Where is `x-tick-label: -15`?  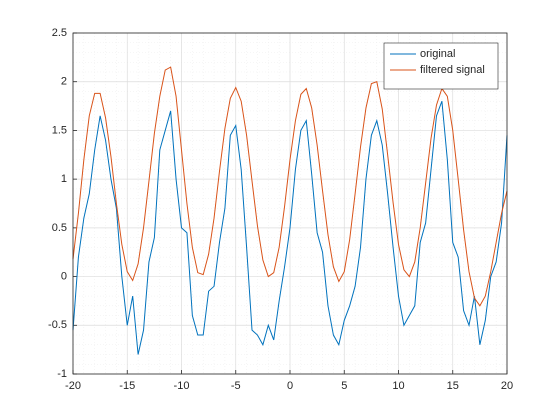 x-tick-label: -15 is located at coordinates (127, 386).